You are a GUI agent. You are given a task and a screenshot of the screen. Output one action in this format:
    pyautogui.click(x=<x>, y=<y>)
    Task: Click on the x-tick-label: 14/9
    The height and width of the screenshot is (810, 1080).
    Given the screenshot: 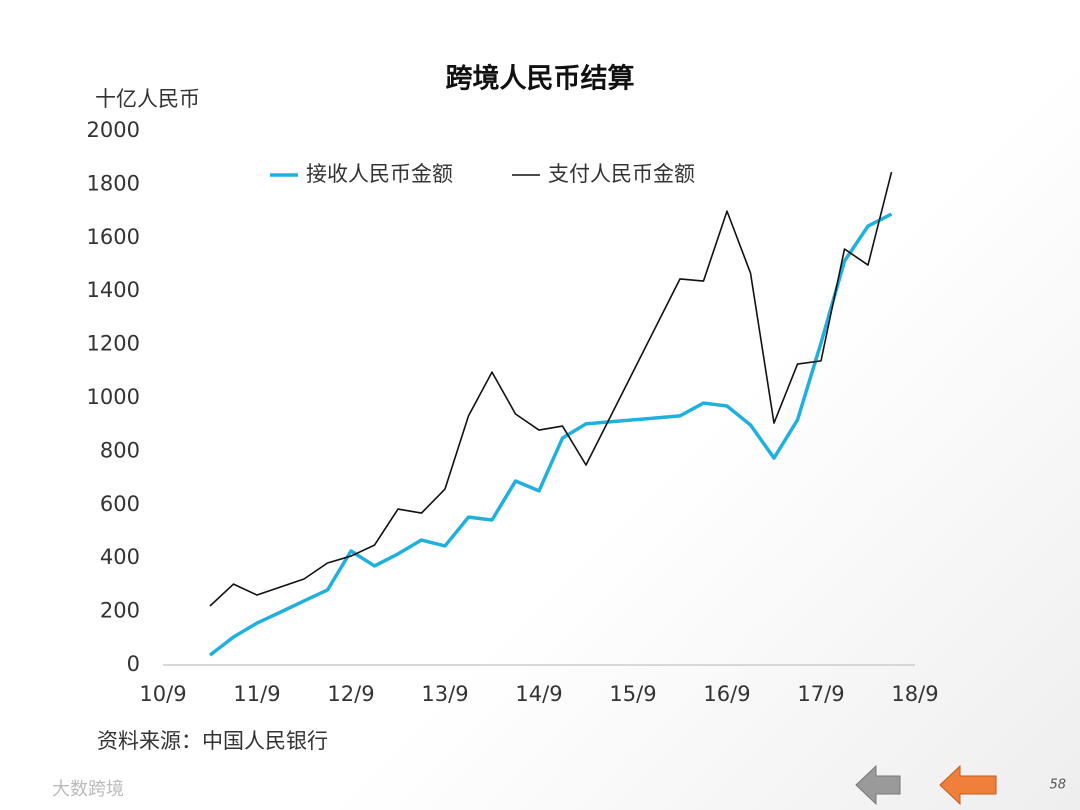 What is the action you would take?
    pyautogui.click(x=538, y=694)
    